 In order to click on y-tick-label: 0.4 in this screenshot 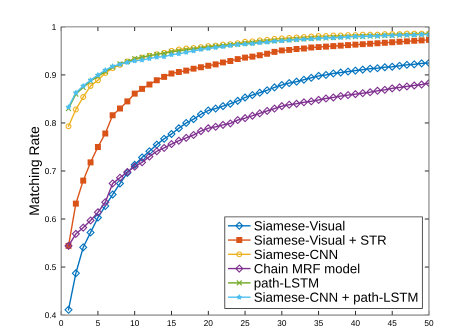, I will do `click(50, 315)`.